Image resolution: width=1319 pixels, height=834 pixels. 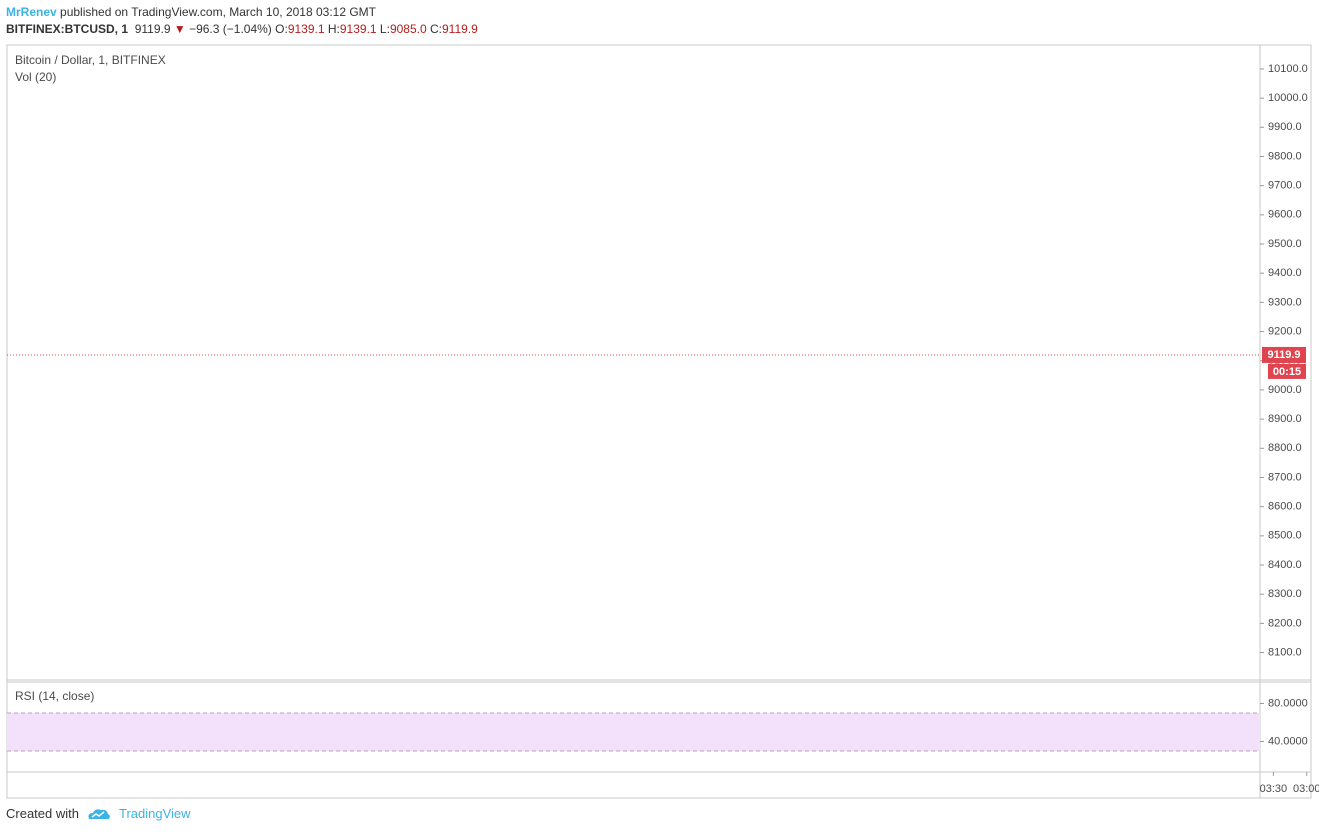 What do you see at coordinates (384, 29) in the screenshot?
I see `l: L:` at bounding box center [384, 29].